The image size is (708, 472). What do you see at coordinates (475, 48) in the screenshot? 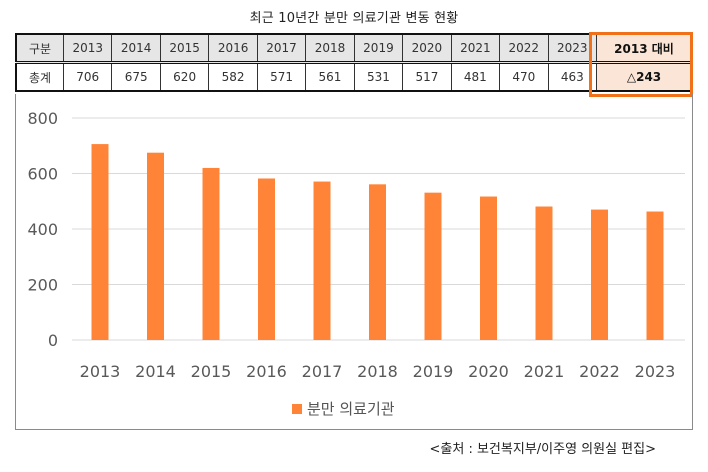
I see `header-cell: 2021` at bounding box center [475, 48].